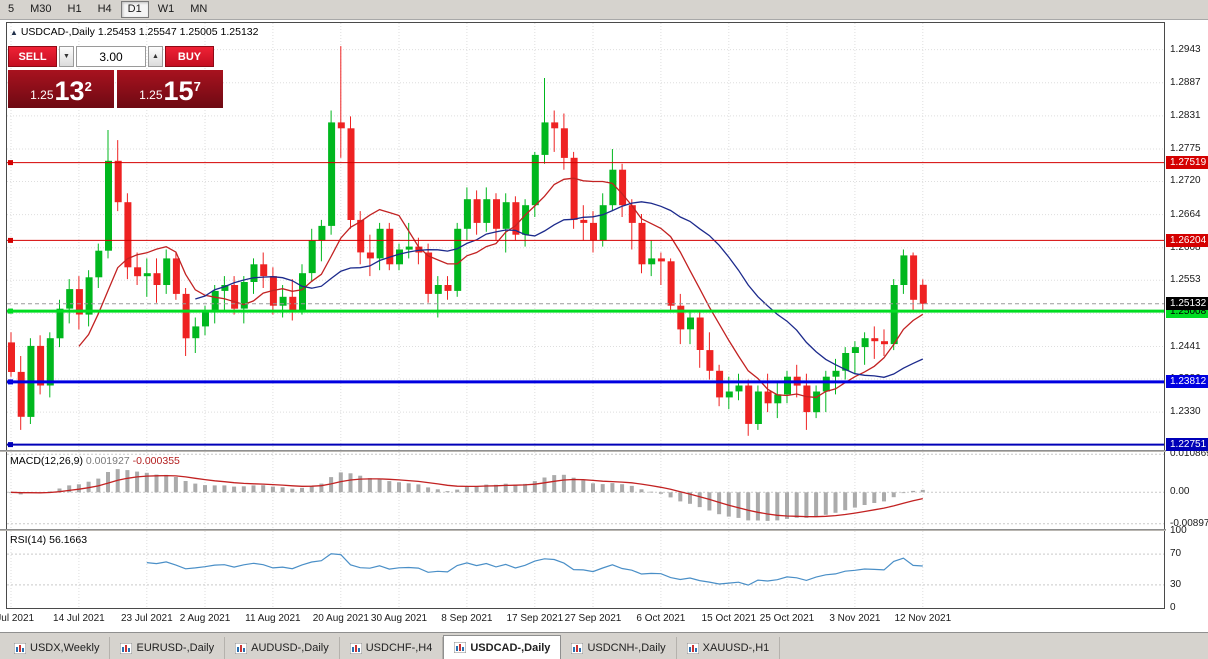 Image resolution: width=1208 pixels, height=659 pixels. I want to click on sell-price-box: 1.25 13 2, so click(61, 89).